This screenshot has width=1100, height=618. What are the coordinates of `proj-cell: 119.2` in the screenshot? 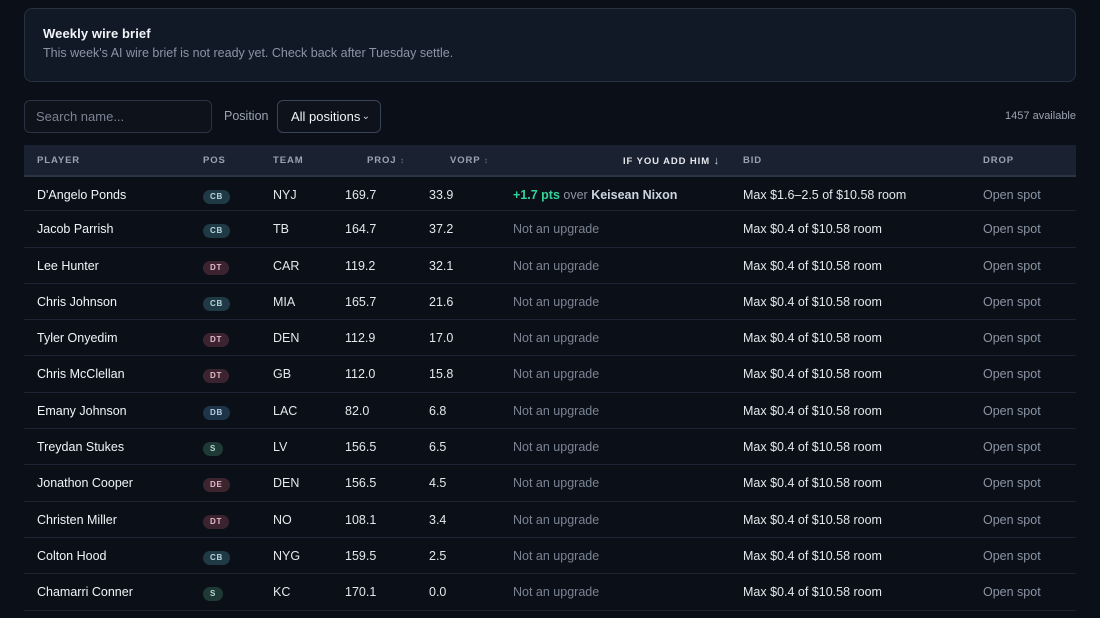 It's located at (360, 265).